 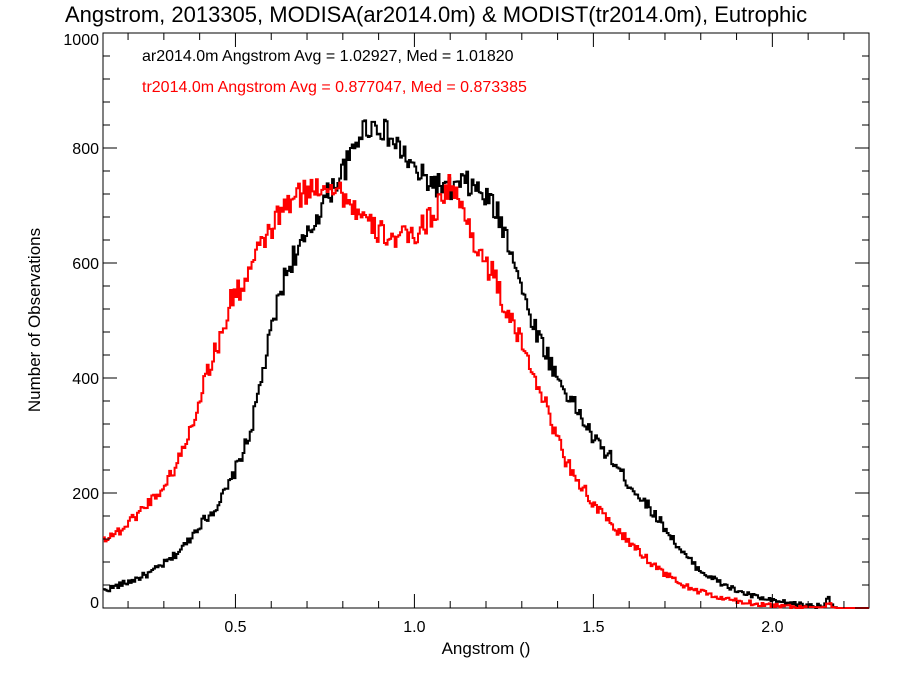 I want to click on y-tick-label: 0, so click(x=94, y=603).